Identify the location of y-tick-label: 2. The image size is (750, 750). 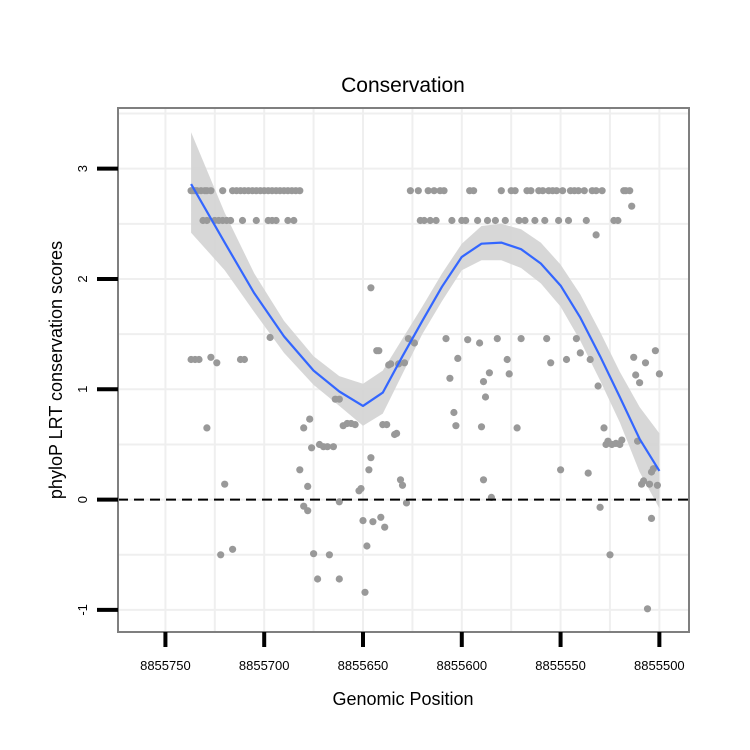
(82, 278).